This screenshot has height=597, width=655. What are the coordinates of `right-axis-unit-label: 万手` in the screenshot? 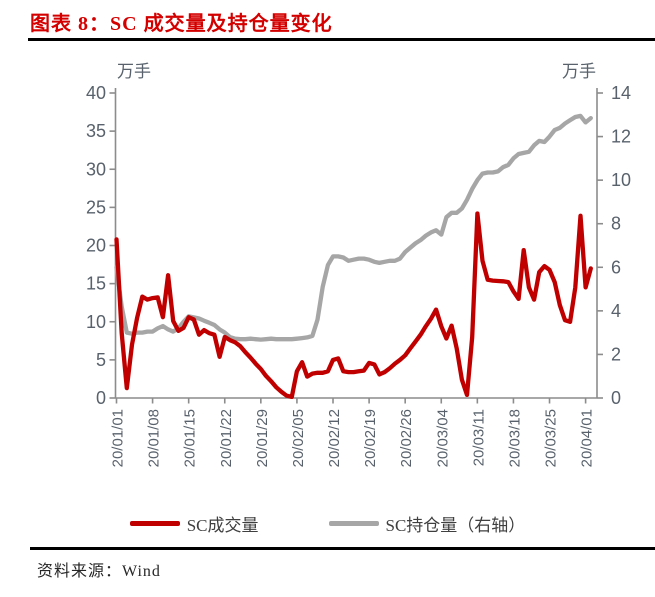 It's located at (579, 71).